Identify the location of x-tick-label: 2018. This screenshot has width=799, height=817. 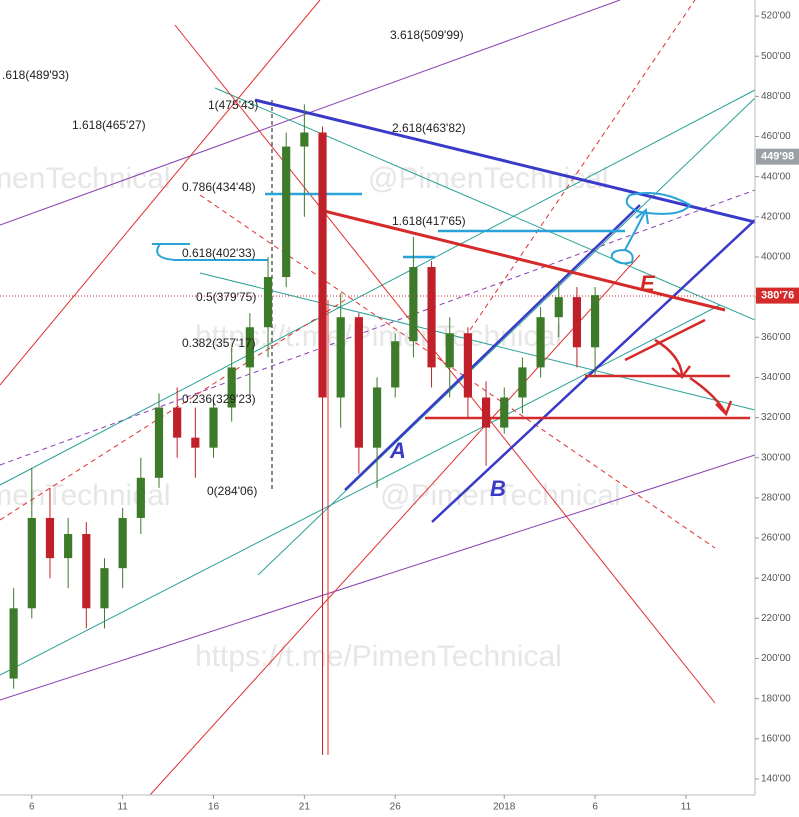
(504, 807).